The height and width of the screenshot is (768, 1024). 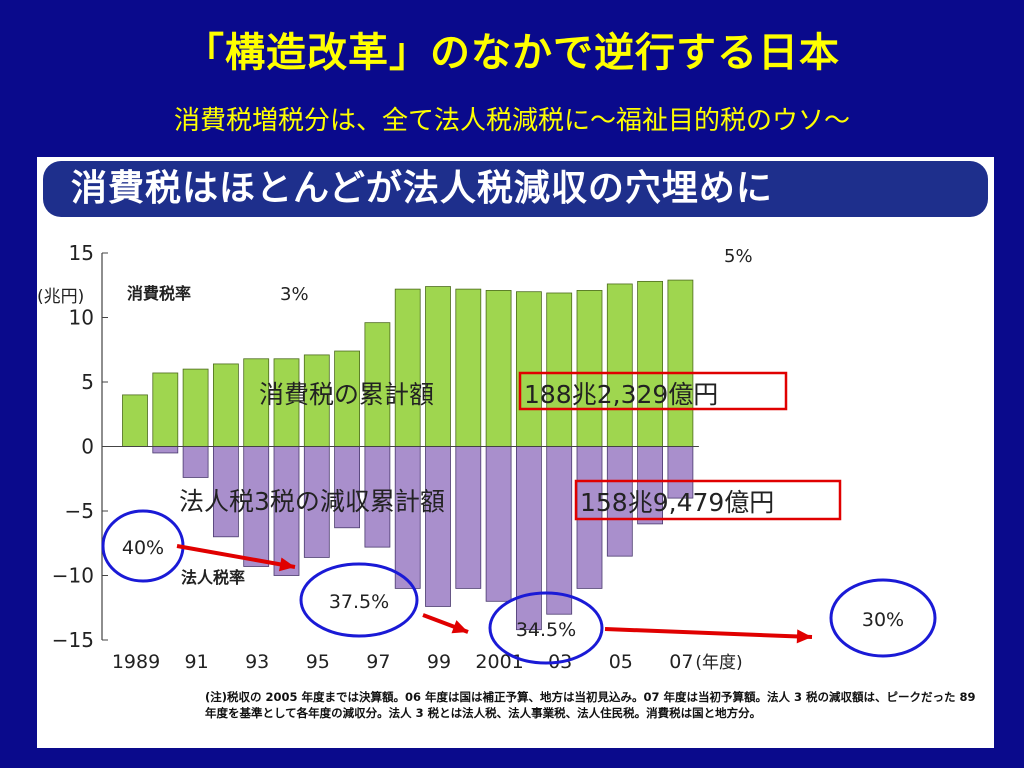 What do you see at coordinates (79, 511) in the screenshot?
I see `y-tick-label: −5` at bounding box center [79, 511].